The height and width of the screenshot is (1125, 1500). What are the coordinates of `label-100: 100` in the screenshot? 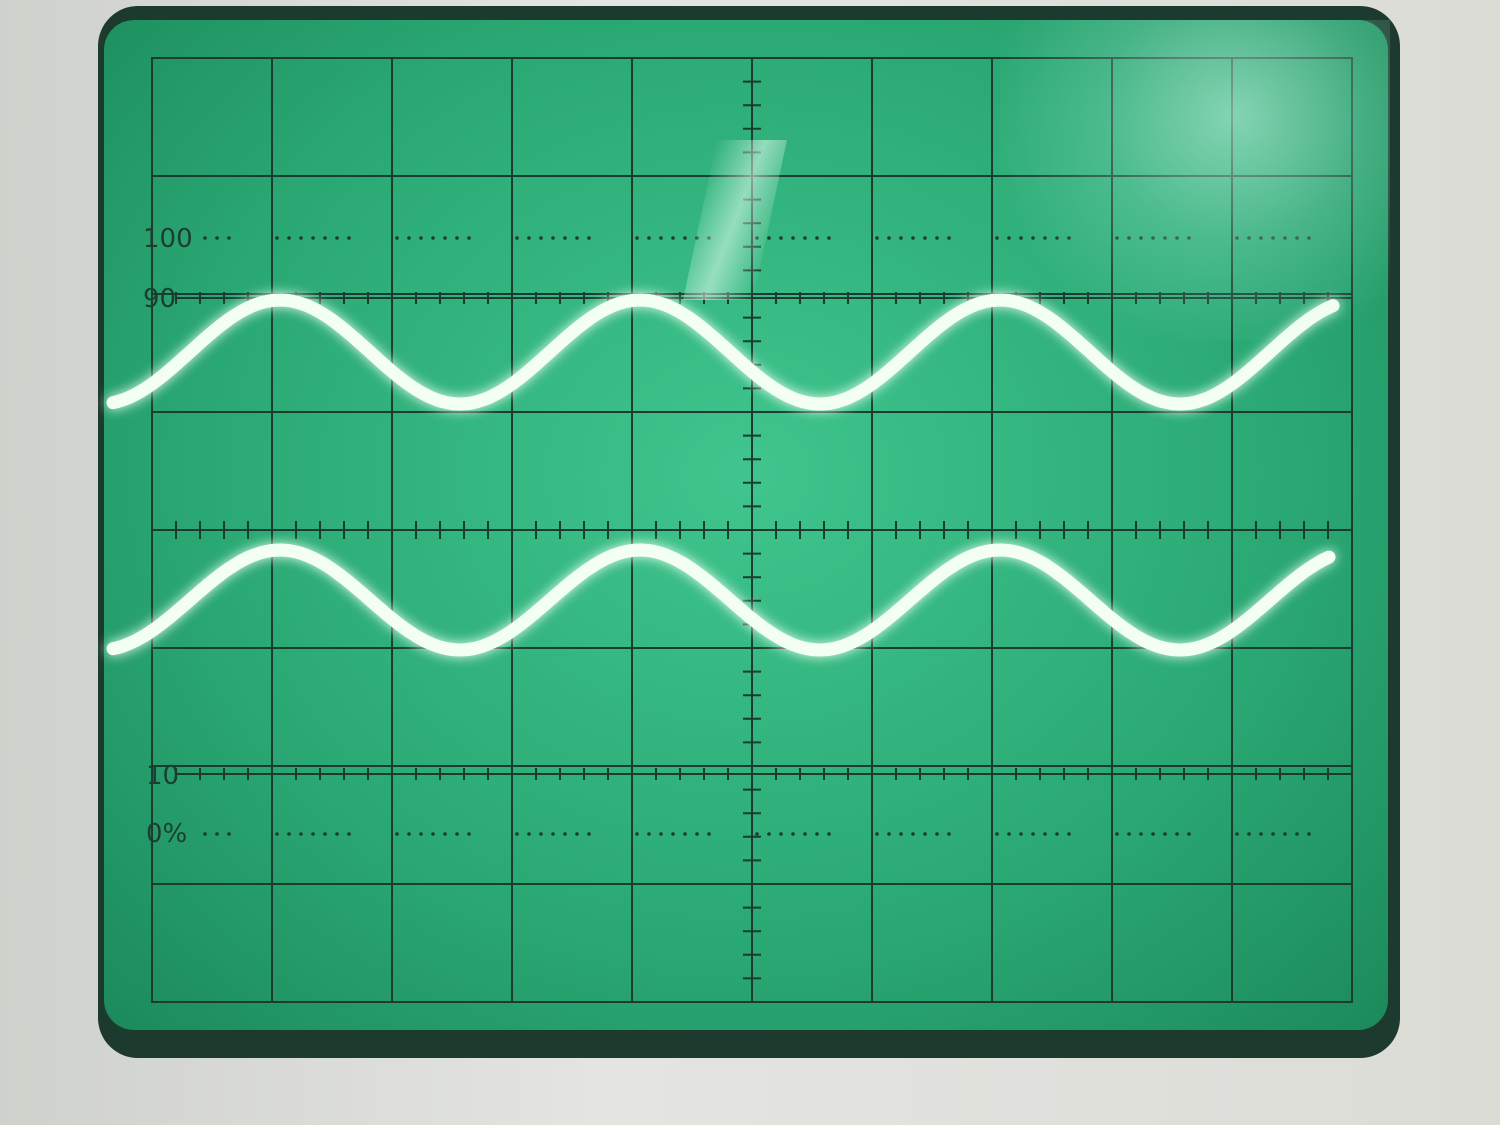 It's located at (168, 239).